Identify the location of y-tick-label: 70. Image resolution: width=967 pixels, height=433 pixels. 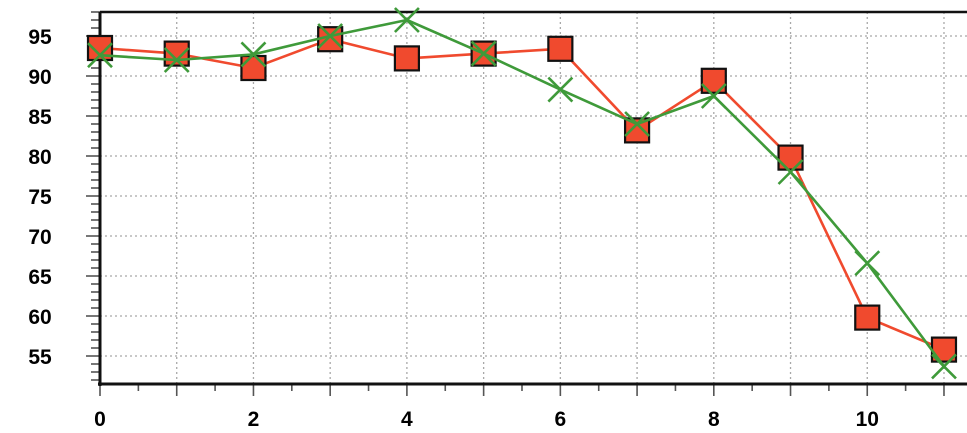
(39, 237).